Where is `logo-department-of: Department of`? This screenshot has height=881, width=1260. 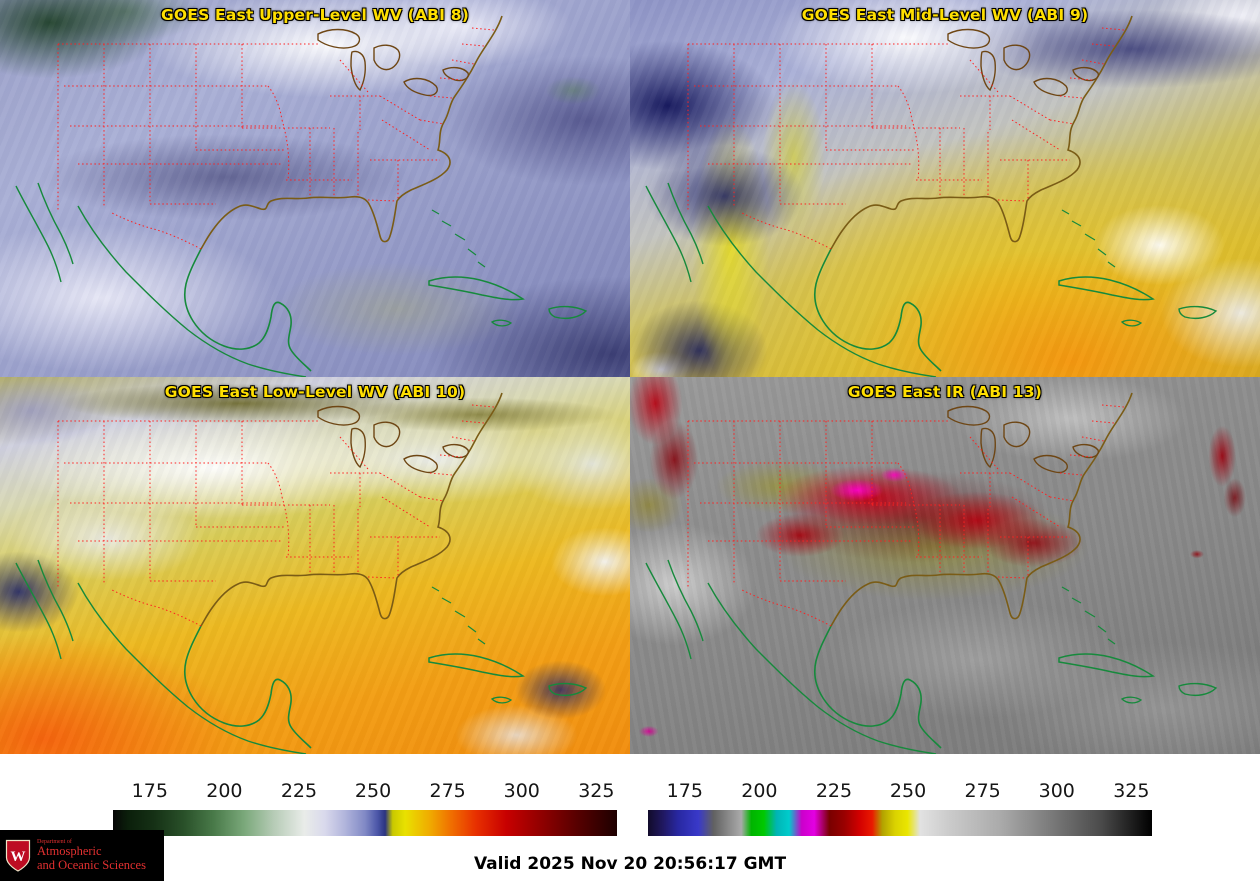 logo-department-of: Department of is located at coordinates (54, 841).